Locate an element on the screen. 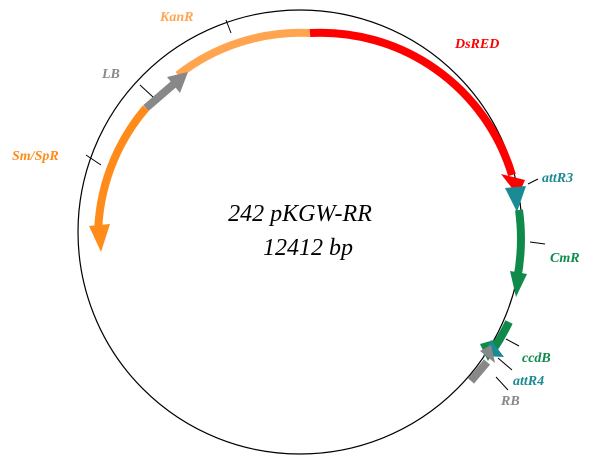  ccdb-label: ccdB is located at coordinates (536, 358).